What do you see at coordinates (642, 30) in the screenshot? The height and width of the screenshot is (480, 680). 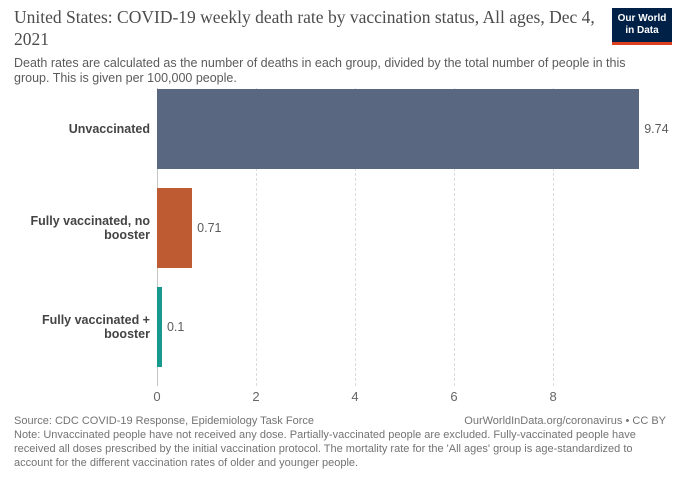 I see `owid-logo-line2: in Data` at bounding box center [642, 30].